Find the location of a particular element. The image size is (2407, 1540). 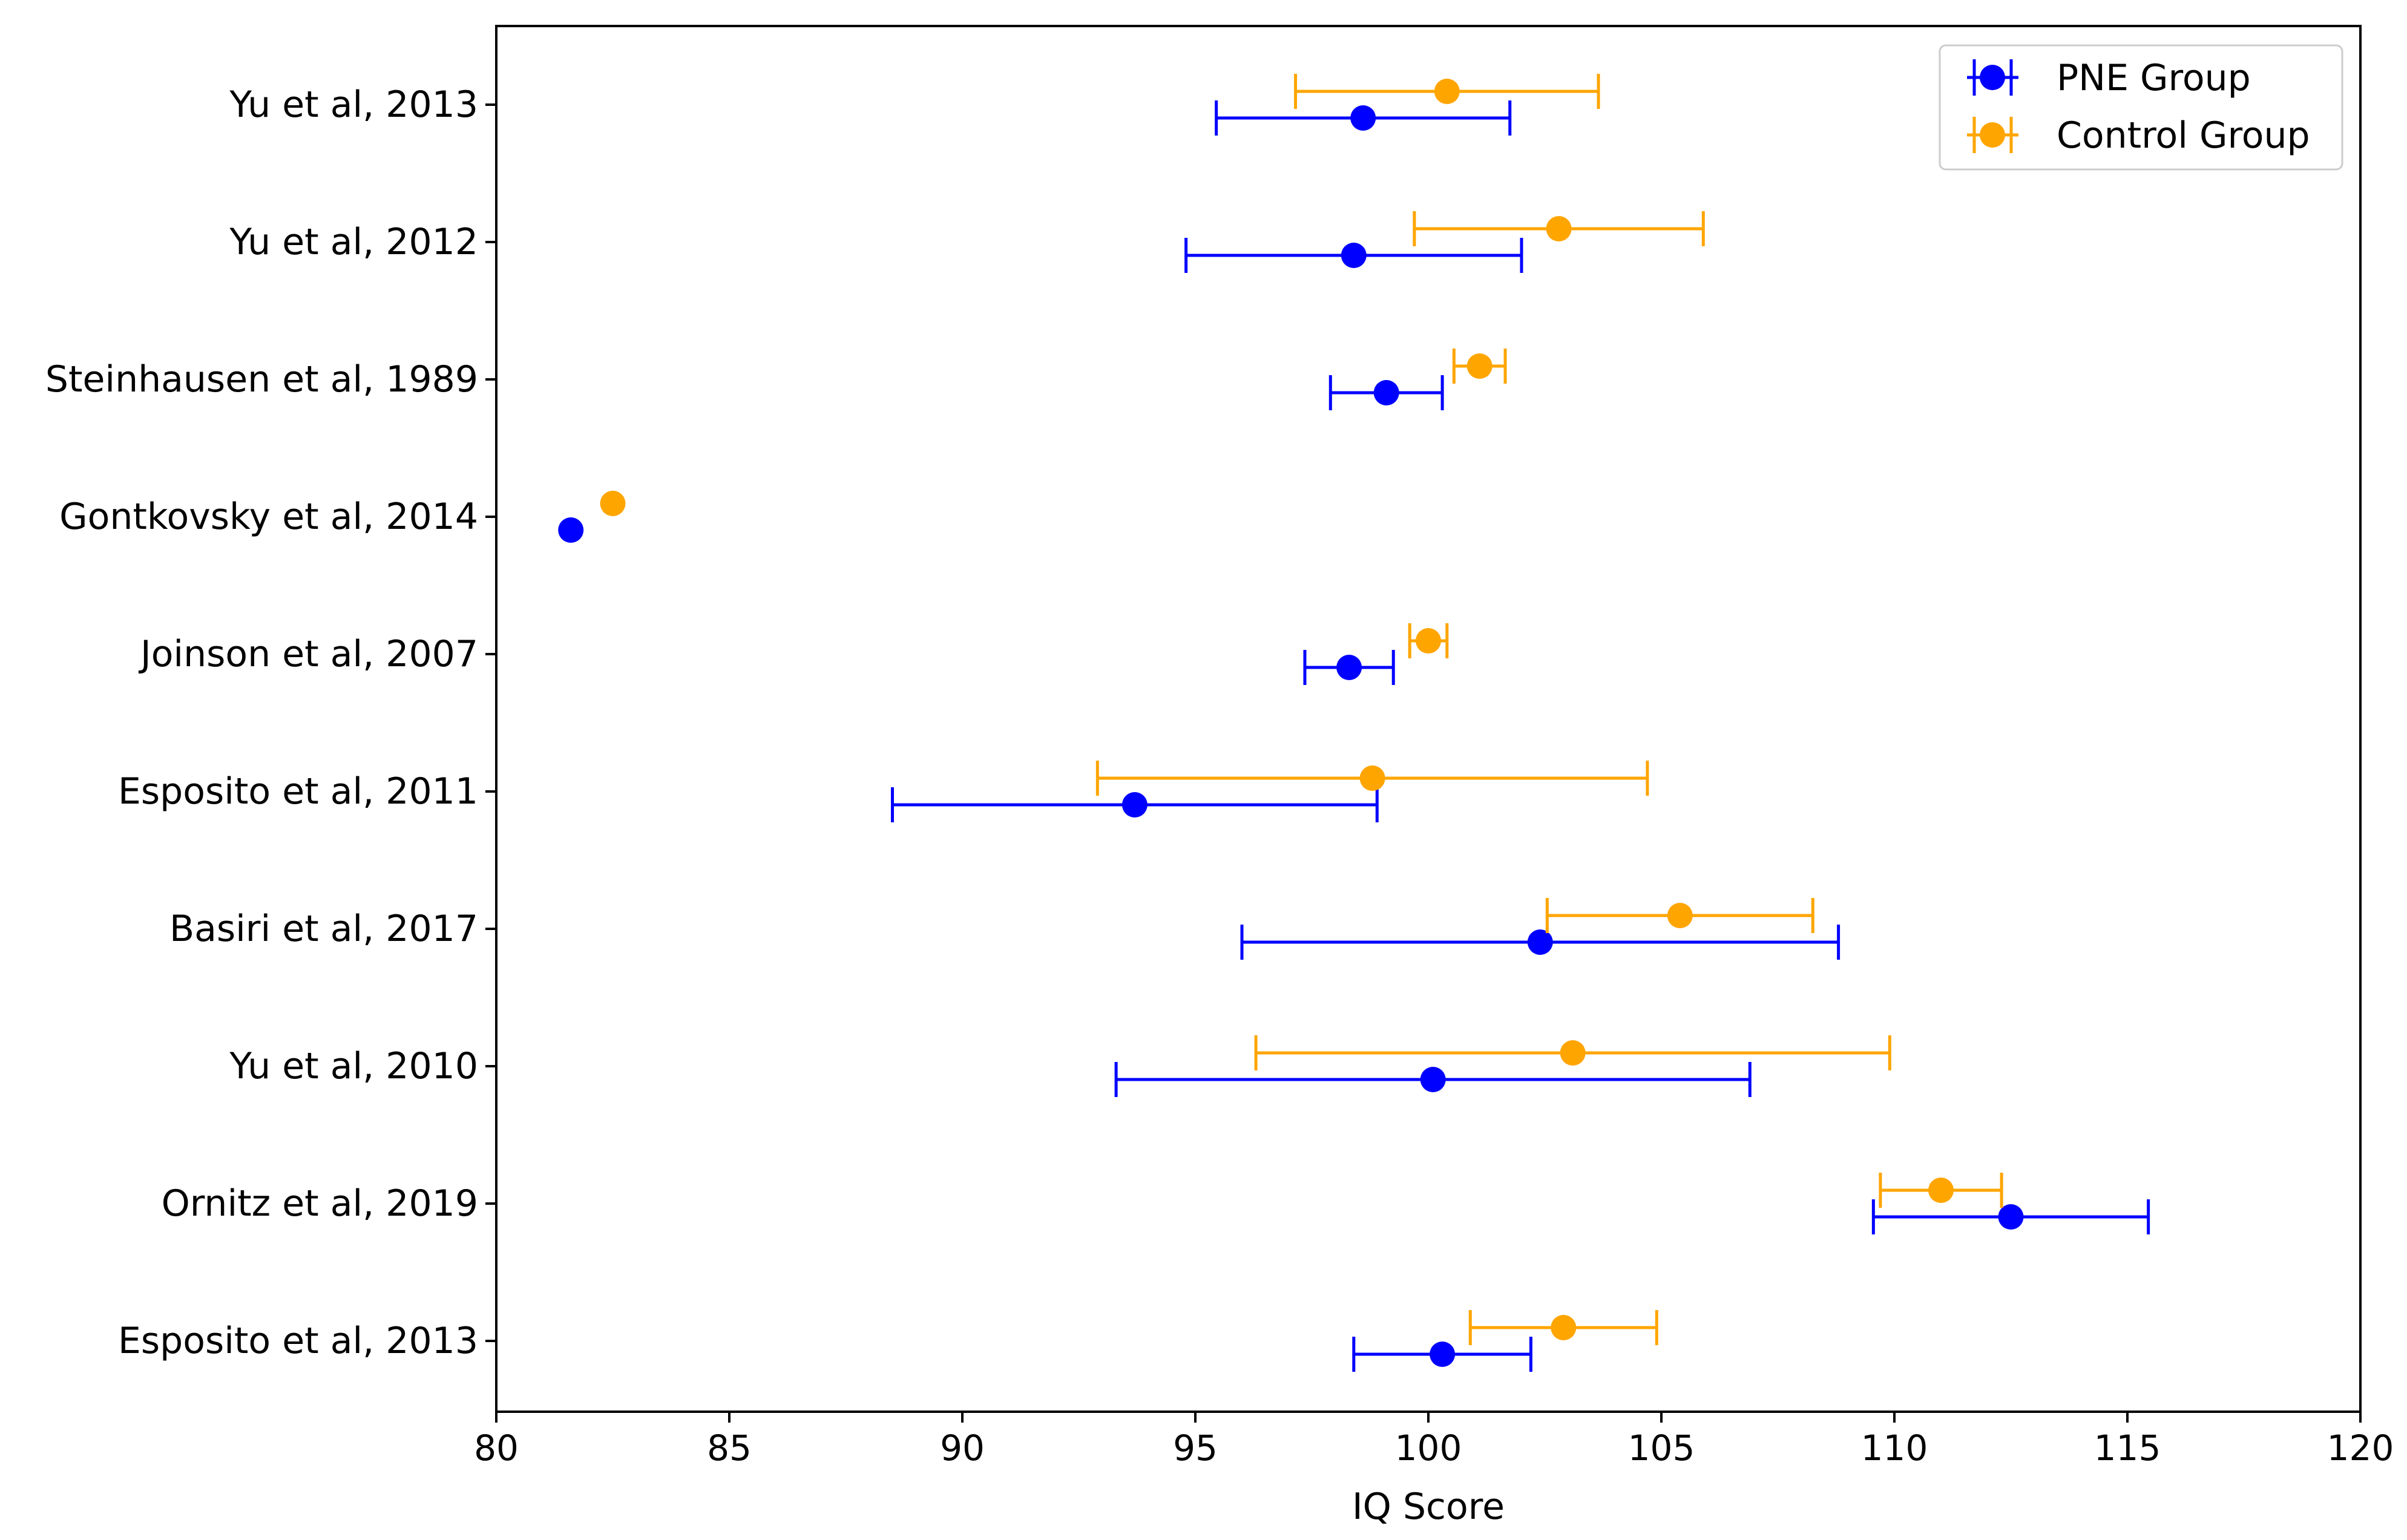

x-tick-label: 120 is located at coordinates (2360, 1448).